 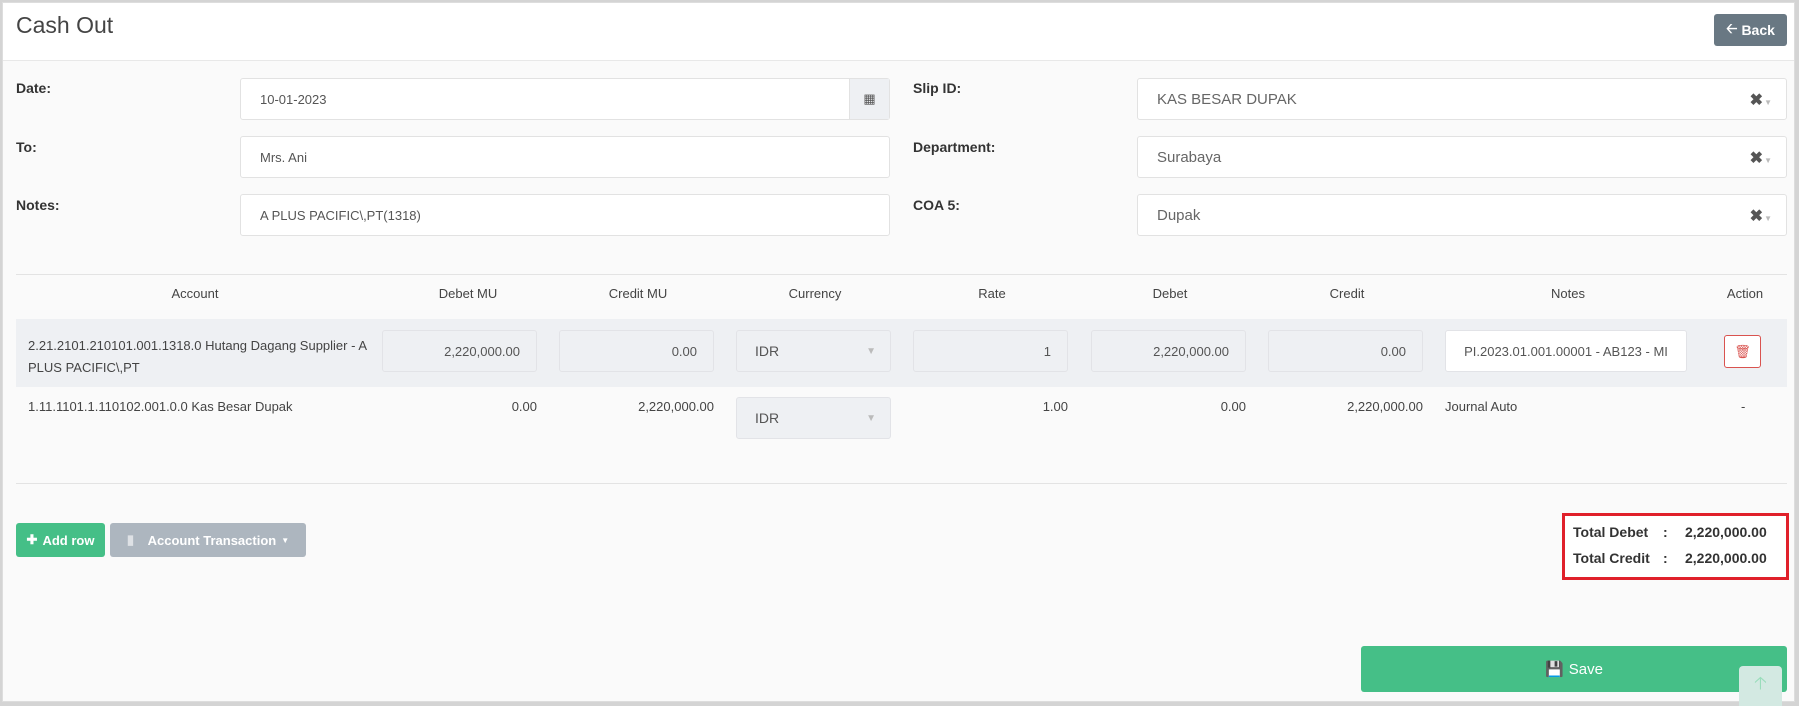 What do you see at coordinates (898, 32) in the screenshot?
I see `page-header: Cash Out 🡠 Back` at bounding box center [898, 32].